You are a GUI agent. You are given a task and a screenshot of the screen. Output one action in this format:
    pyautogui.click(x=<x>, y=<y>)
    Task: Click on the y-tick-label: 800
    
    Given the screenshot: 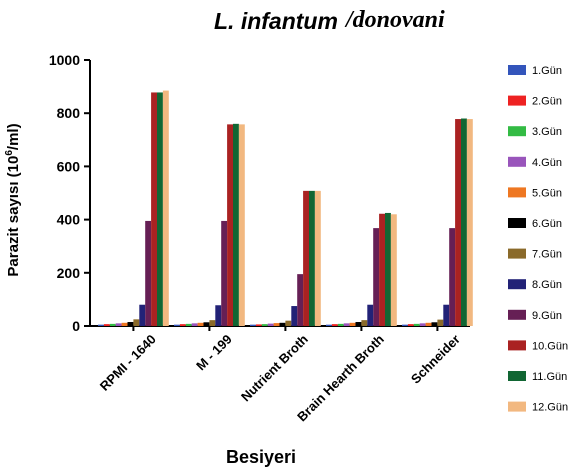 What is the action you would take?
    pyautogui.click(x=69, y=113)
    